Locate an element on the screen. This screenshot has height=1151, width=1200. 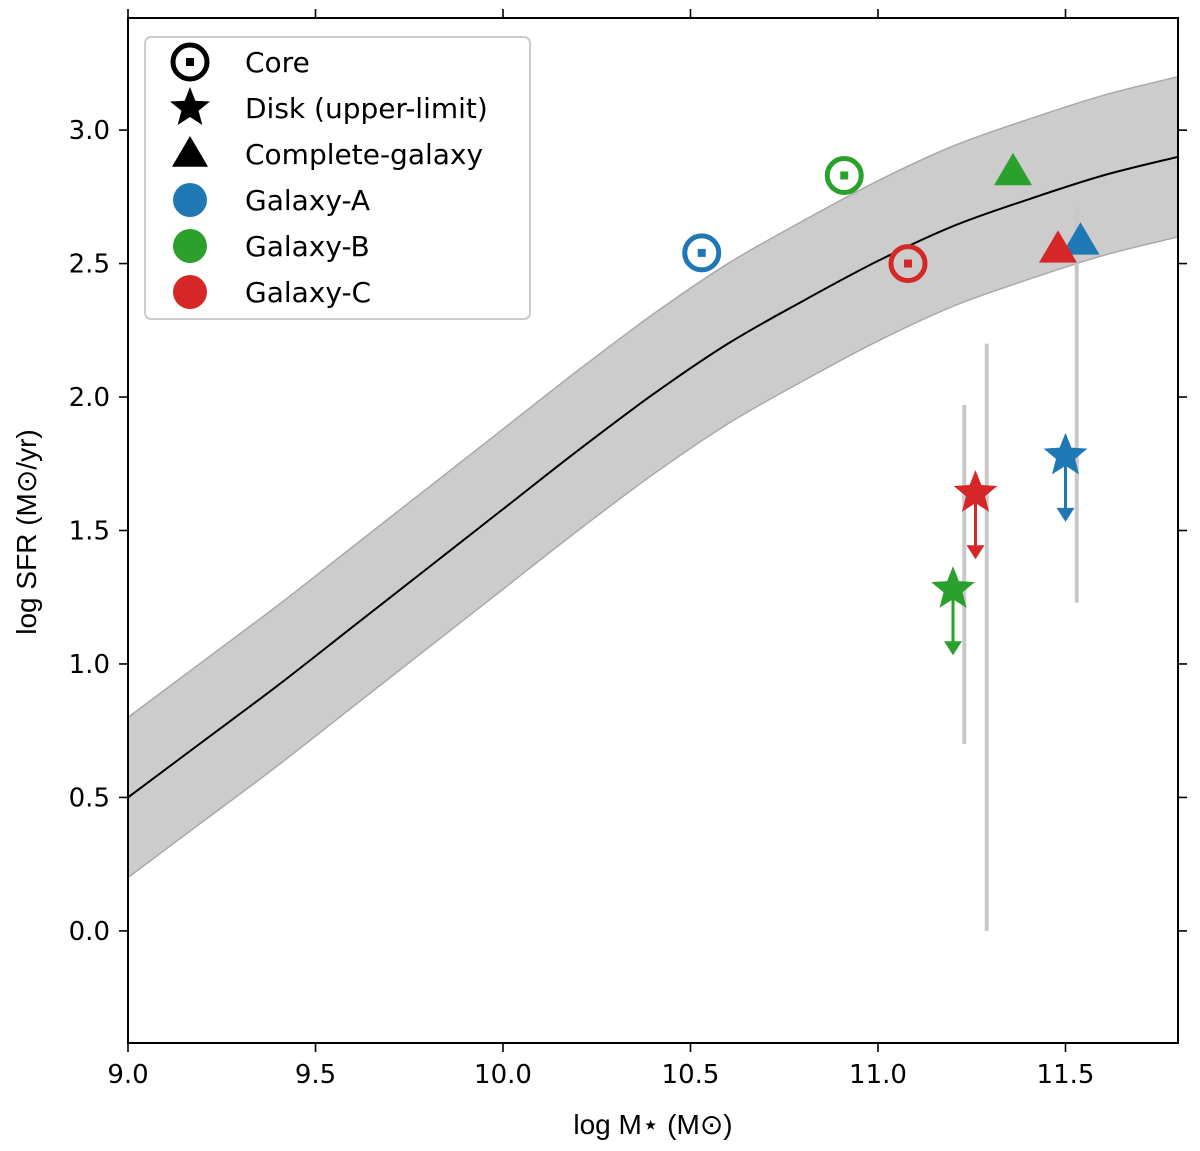
legend-label-galaxy-a: Galaxy-A is located at coordinates (307, 200).